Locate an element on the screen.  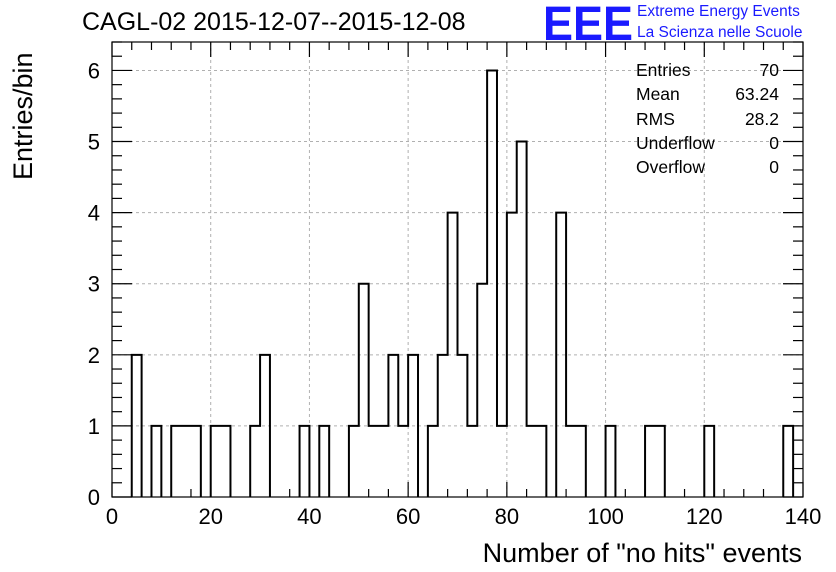
x-tick-label: 40 is located at coordinates (309, 516).